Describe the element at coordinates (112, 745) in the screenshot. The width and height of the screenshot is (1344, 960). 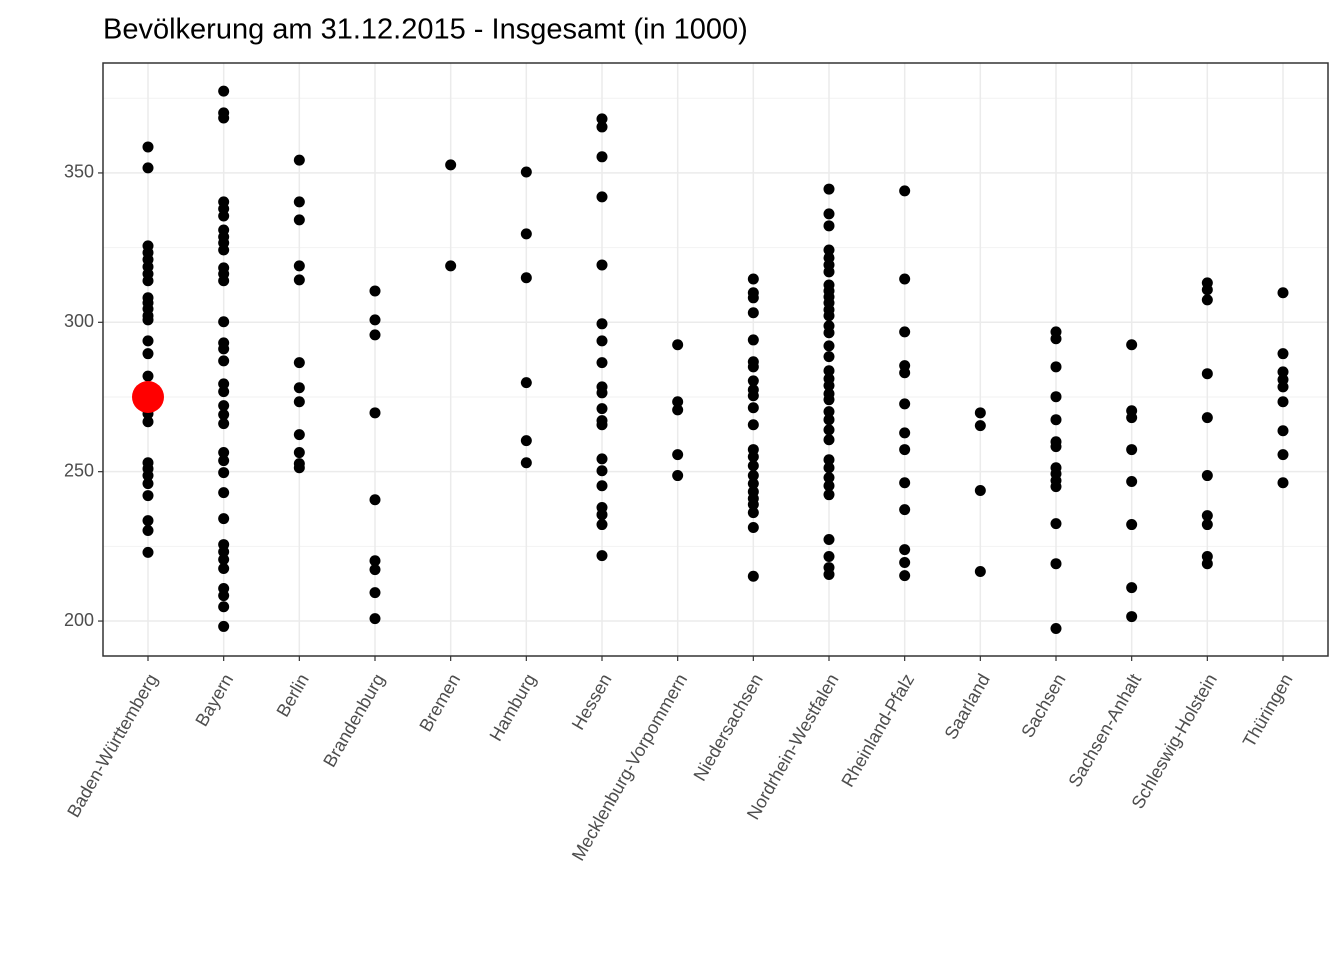
I see `x-tick-label: Baden-Württemberg` at that location.